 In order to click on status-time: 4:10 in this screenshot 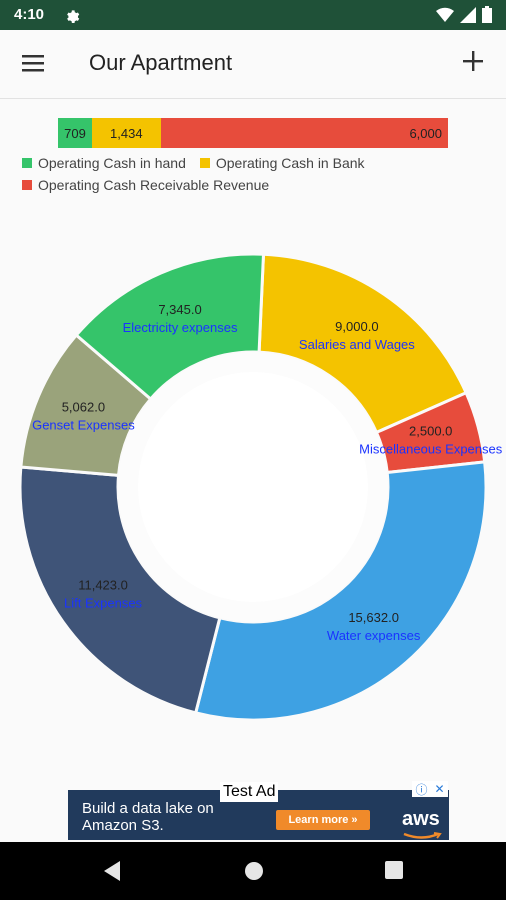, I will do `click(29, 14)`.